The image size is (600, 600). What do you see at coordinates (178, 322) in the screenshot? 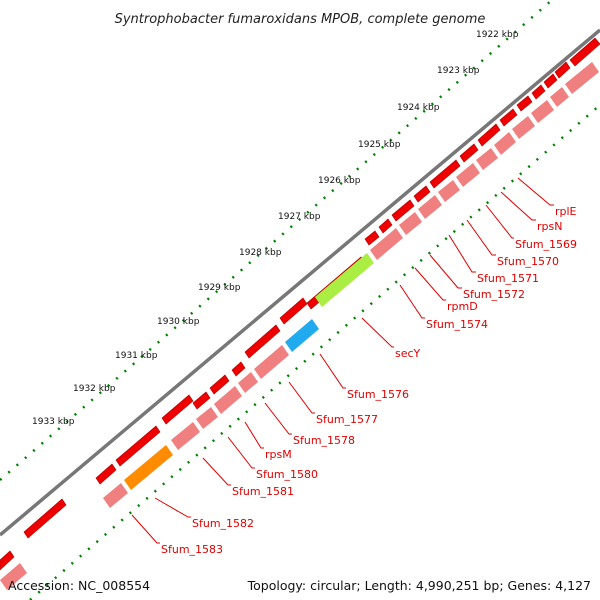
I see `scale-label: 1930 kbp` at bounding box center [178, 322].